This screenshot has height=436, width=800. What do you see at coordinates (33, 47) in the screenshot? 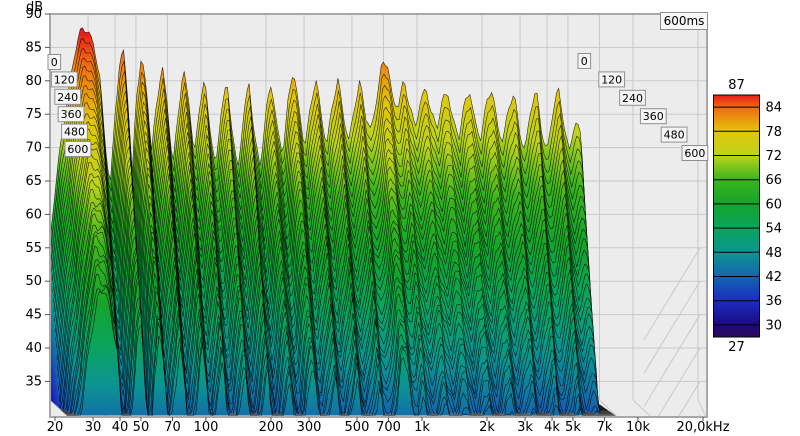
I see `db-tick-label: 85` at bounding box center [33, 47].